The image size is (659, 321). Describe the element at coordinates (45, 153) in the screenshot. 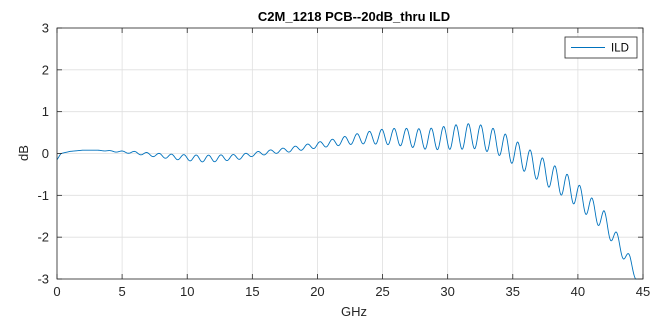

I see `y-tick-label: 0` at that location.